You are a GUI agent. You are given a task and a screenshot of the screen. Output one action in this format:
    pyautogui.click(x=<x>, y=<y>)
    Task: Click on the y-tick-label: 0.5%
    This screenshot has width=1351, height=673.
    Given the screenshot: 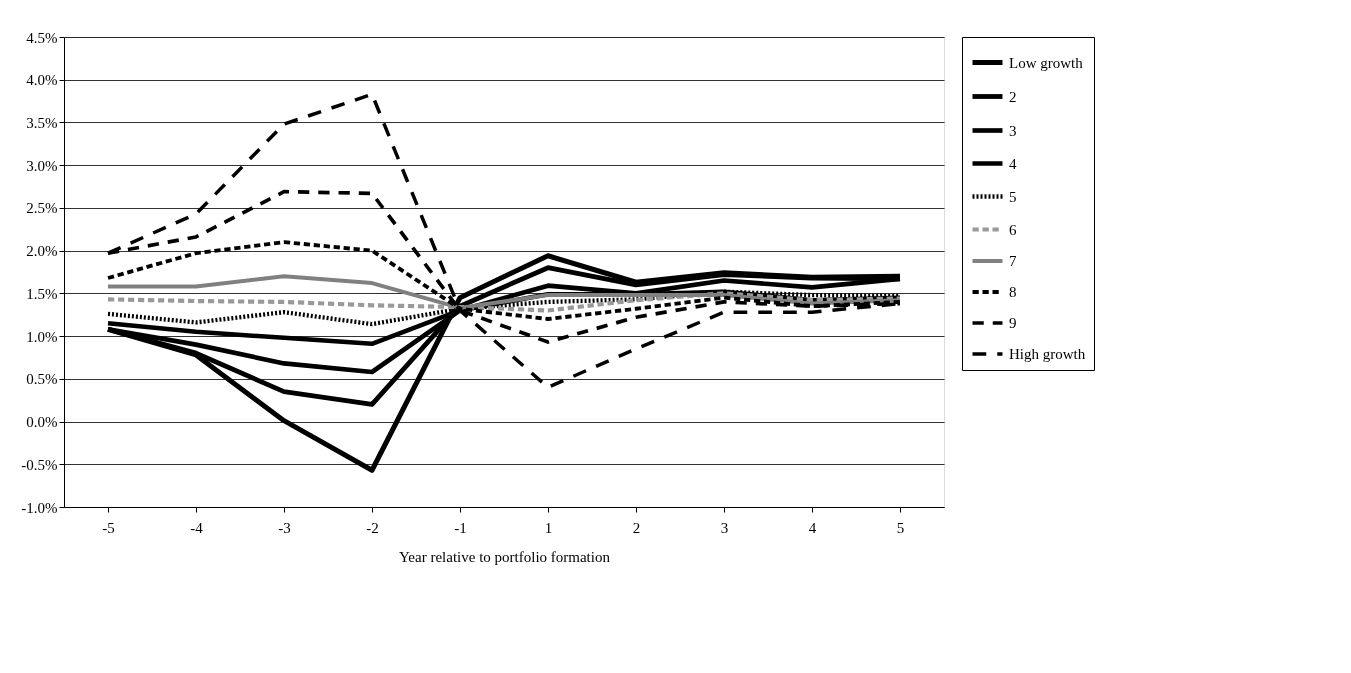 What is the action you would take?
    pyautogui.click(x=42, y=379)
    